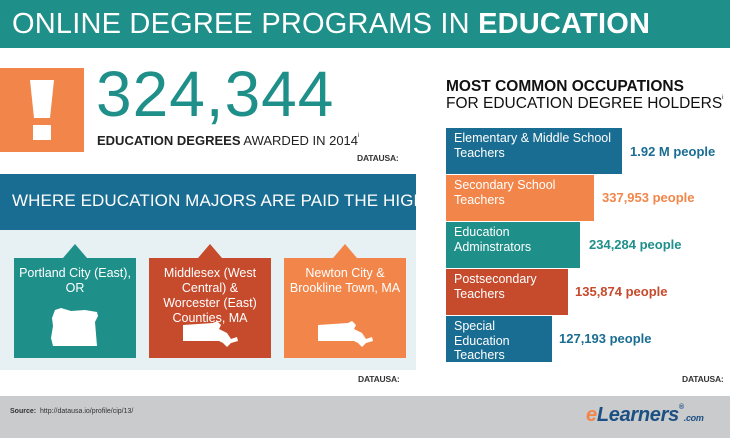  I want to click on exclamation-icon, so click(42, 110).